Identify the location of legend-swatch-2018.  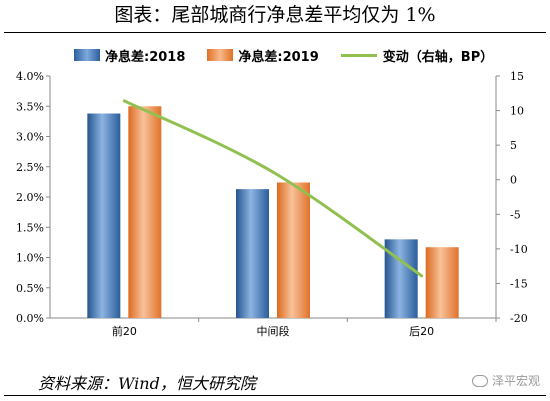
(87, 55).